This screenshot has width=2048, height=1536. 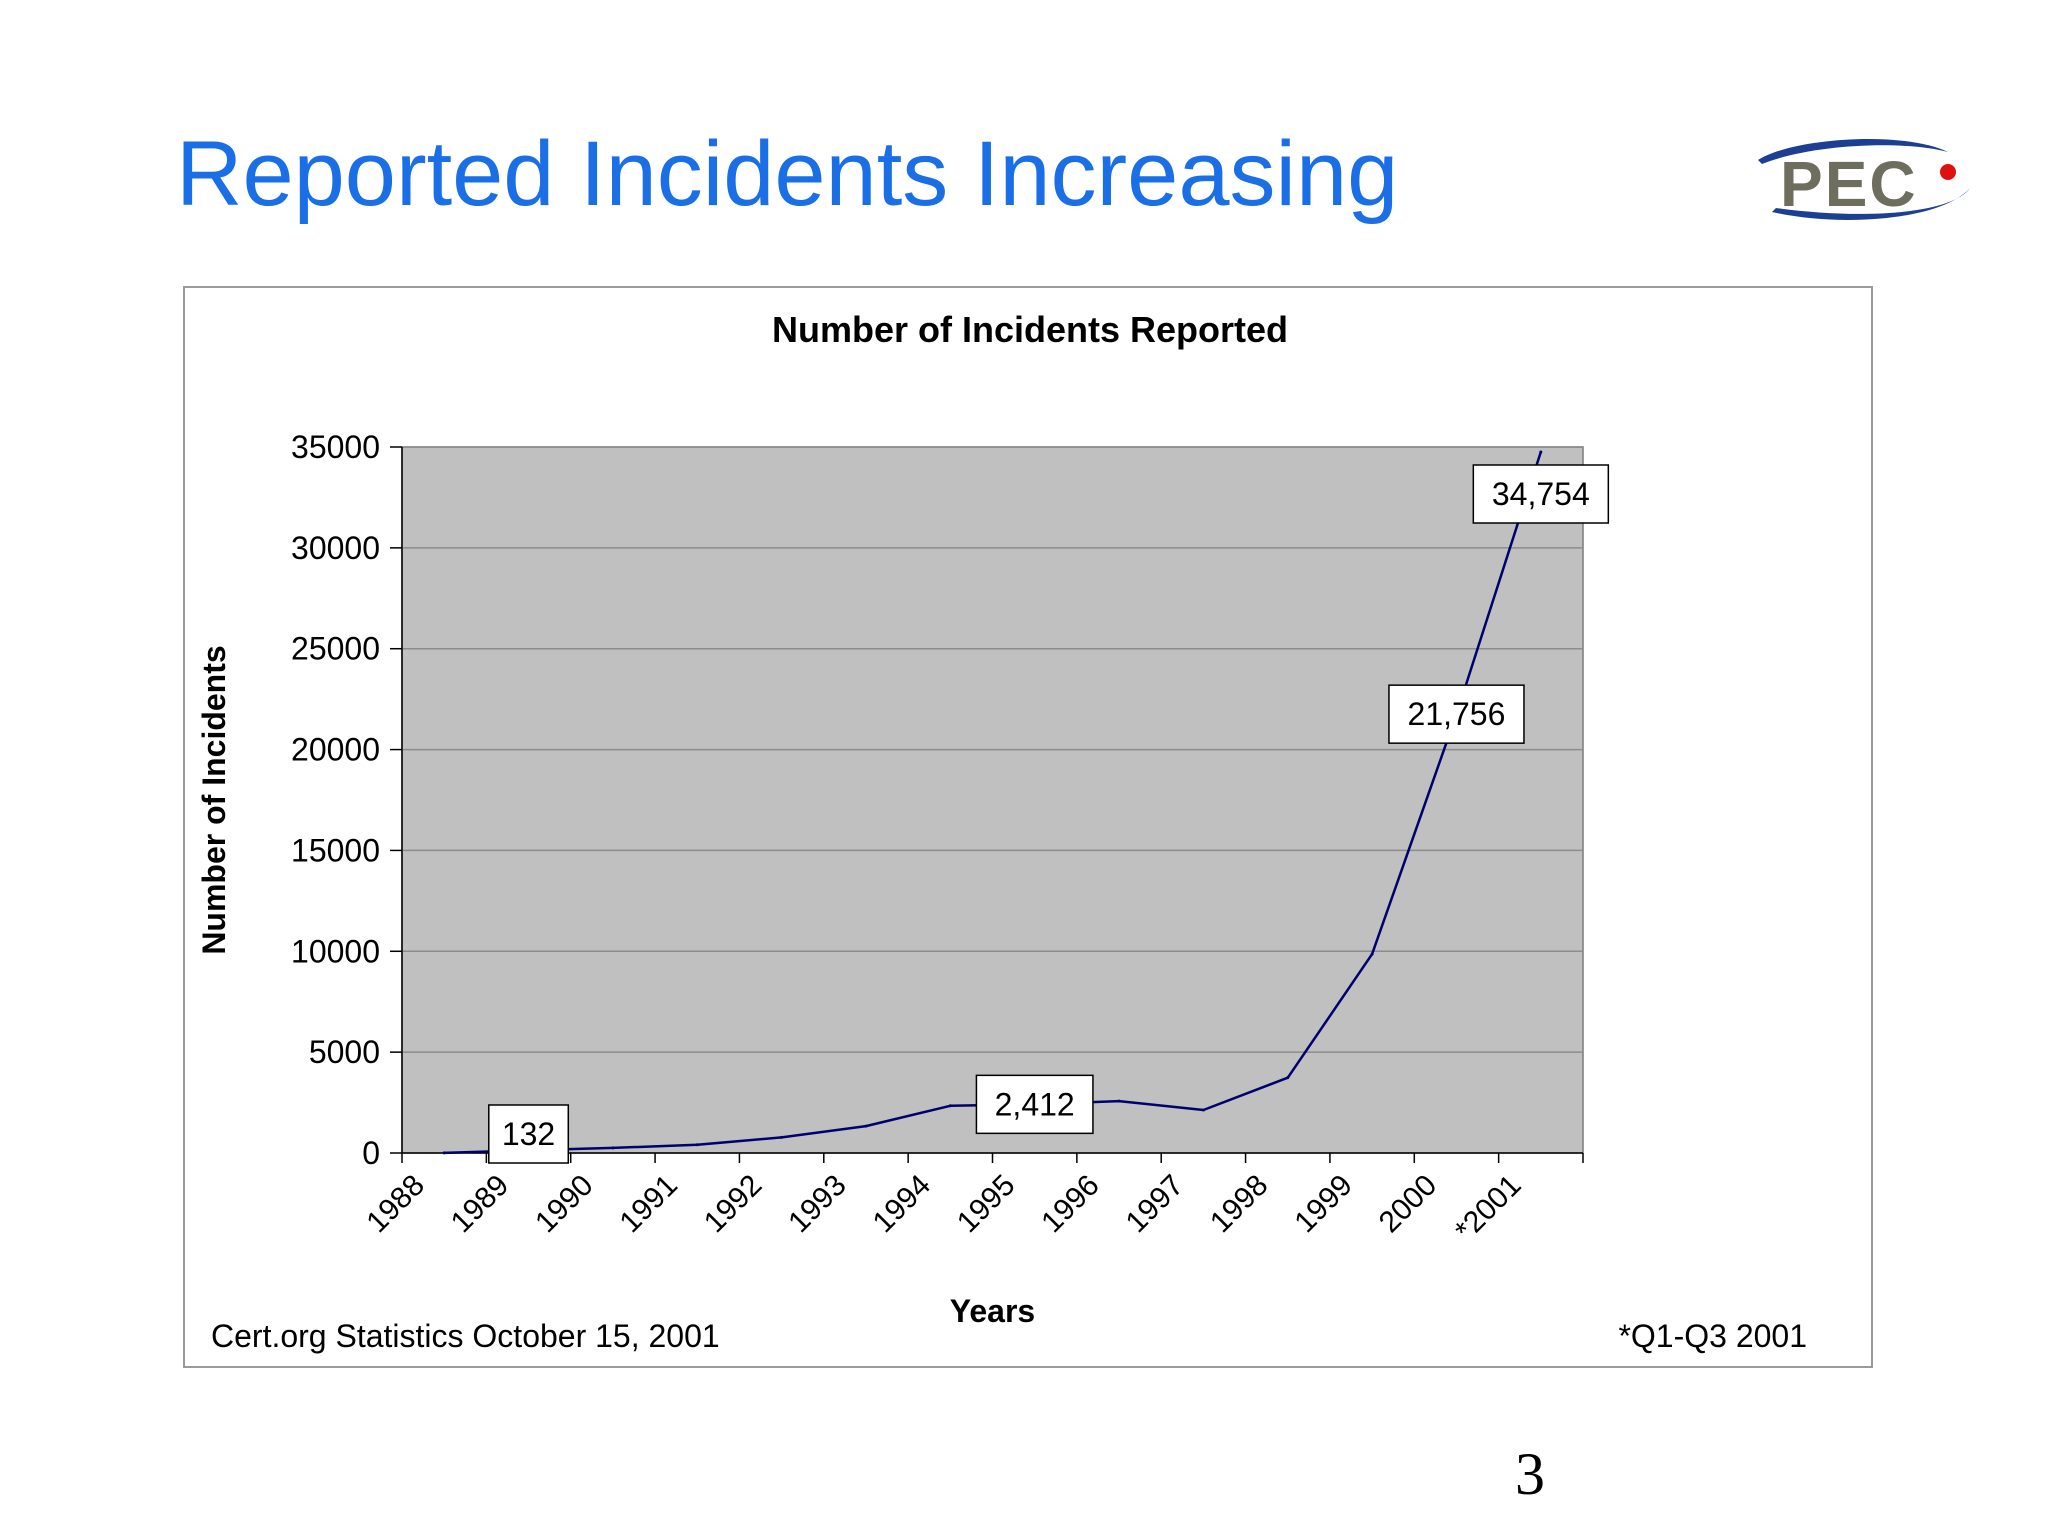 I want to click on y-tick-label: 25000, so click(x=335, y=649).